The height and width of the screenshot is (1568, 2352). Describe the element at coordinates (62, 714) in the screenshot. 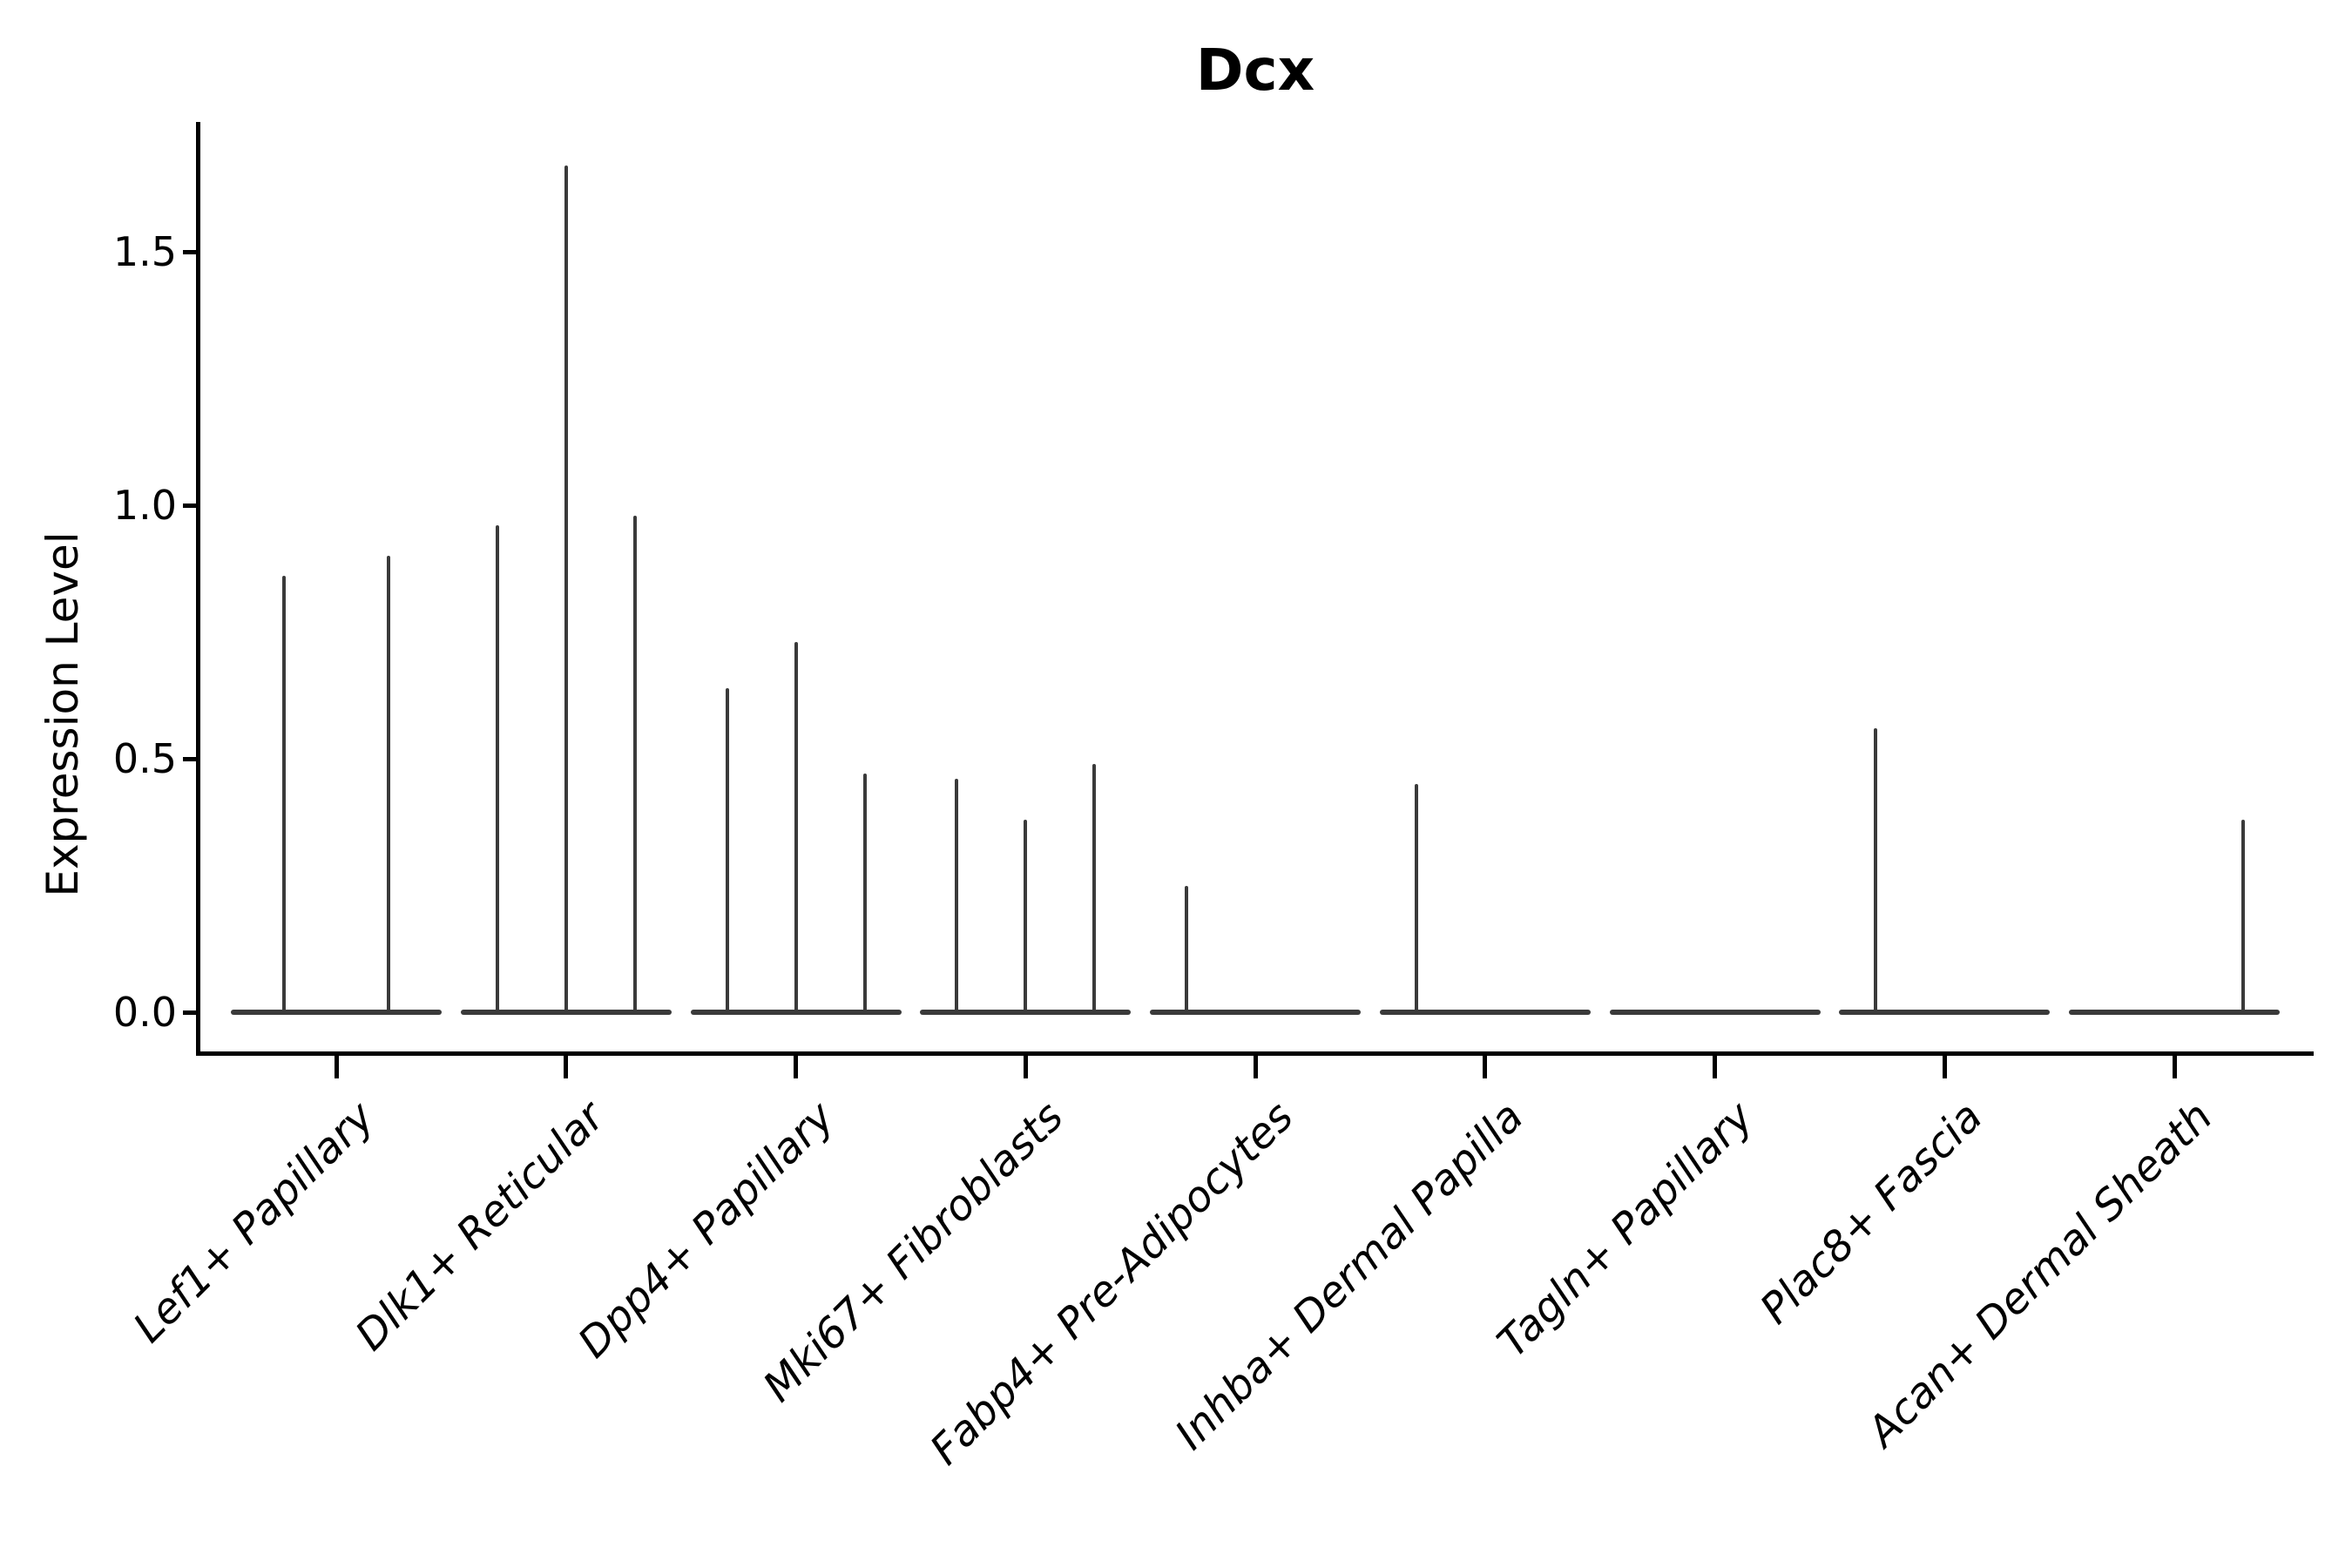

I see `y-axis-label: Expression Level` at that location.